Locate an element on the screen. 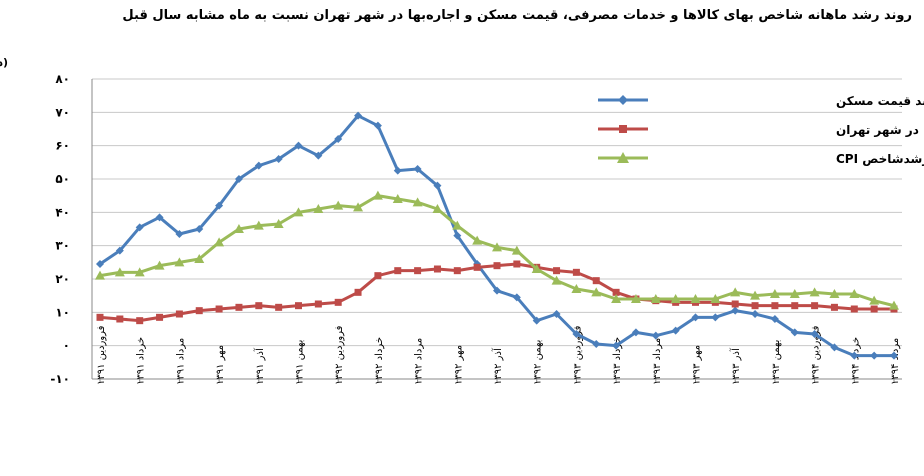  y-tick-label: ۵۰ is located at coordinates (62, 179).